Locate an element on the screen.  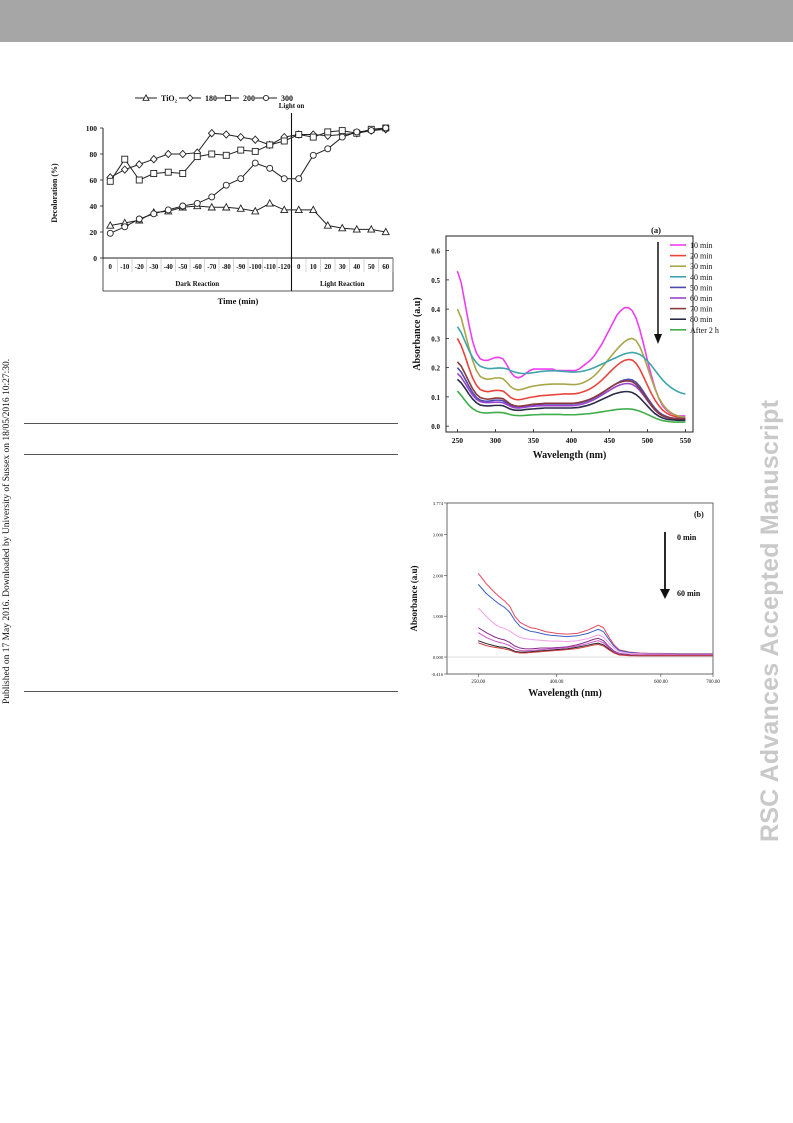
x-tick-label-16: 30 is located at coordinates (342, 267).